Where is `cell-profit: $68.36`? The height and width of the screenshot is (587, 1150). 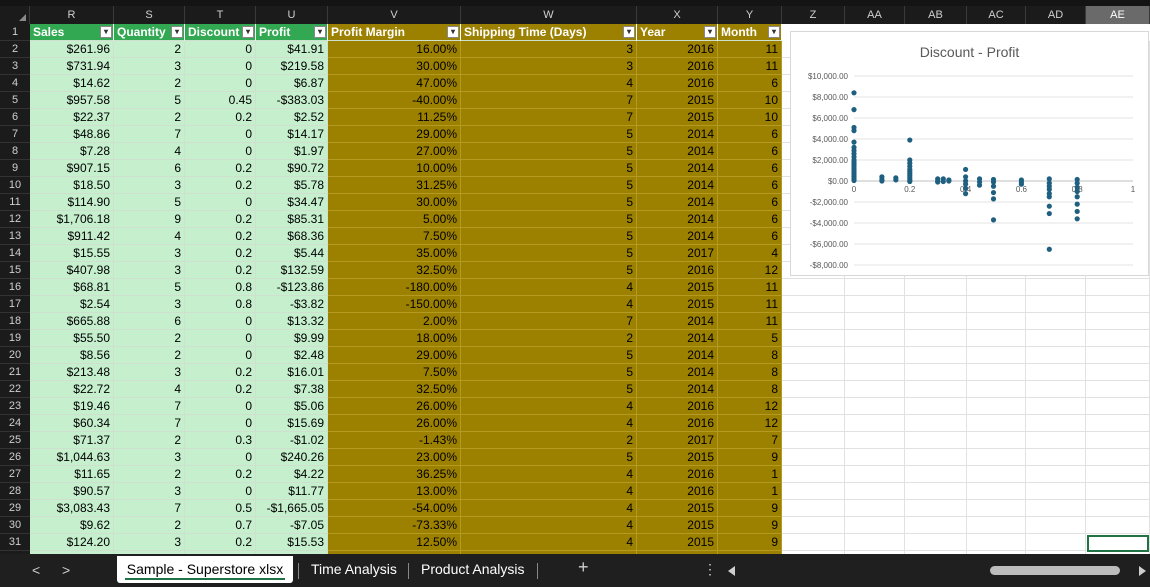 cell-profit: $68.36 is located at coordinates (292, 236).